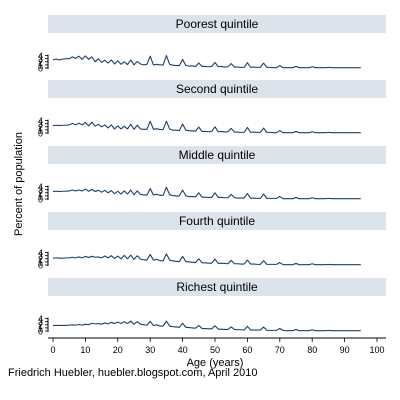 The width and height of the screenshot is (400, 400). What do you see at coordinates (40, 328) in the screenshot?
I see `y-tick-label-richest-1: 1` at bounding box center [40, 328].